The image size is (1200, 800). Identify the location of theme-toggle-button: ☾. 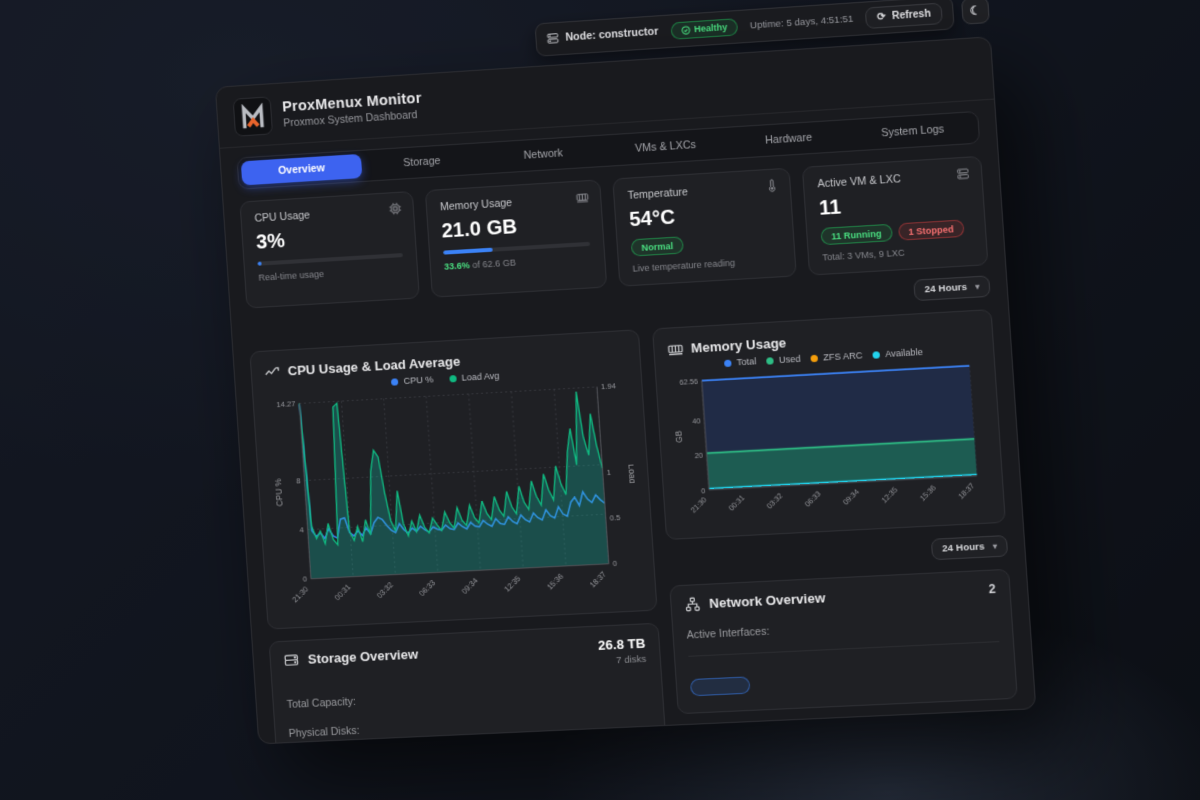
(975, 12).